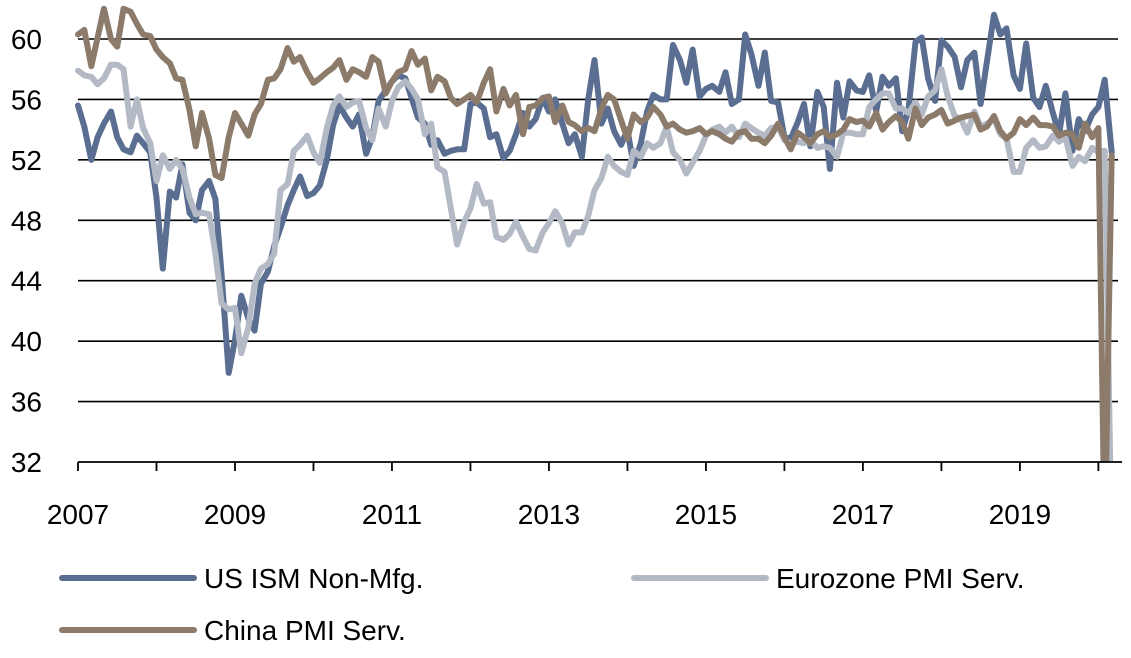  Describe the element at coordinates (26, 462) in the screenshot. I see `y-tick-label: 32` at that location.